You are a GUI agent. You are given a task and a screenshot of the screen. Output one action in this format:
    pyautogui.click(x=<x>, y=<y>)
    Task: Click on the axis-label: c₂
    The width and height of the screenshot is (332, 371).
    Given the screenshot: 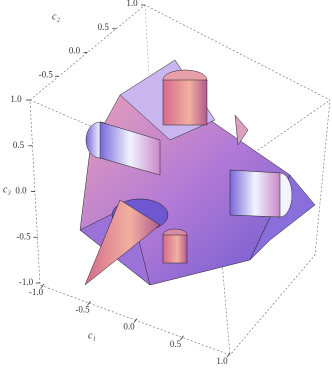 What is the action you would take?
    pyautogui.click(x=56, y=16)
    